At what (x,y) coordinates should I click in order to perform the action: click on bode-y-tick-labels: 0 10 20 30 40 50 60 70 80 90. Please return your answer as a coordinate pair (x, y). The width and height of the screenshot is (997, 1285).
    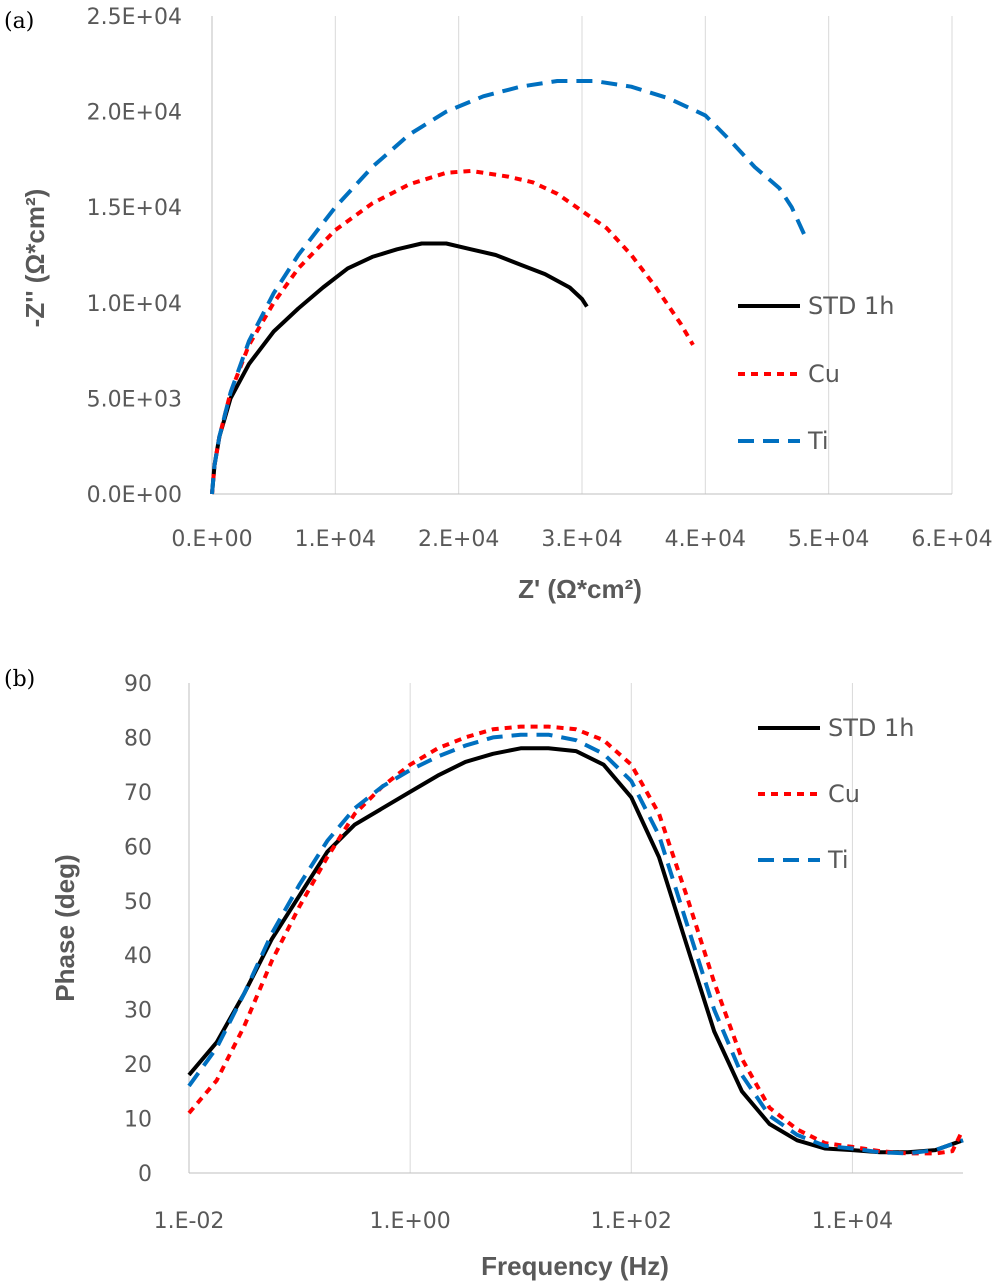
    Looking at the image, I should click on (138, 929).